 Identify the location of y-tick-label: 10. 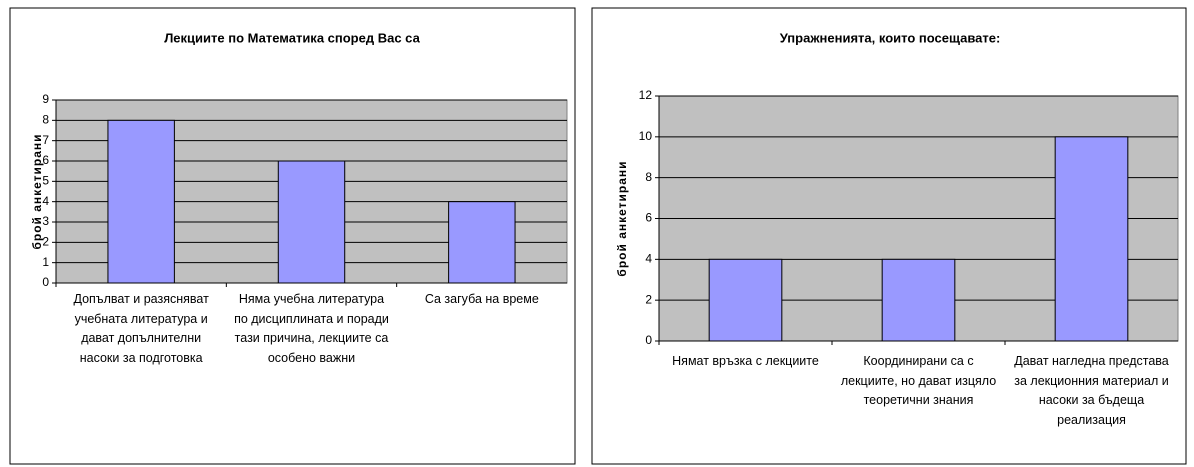
(646, 136).